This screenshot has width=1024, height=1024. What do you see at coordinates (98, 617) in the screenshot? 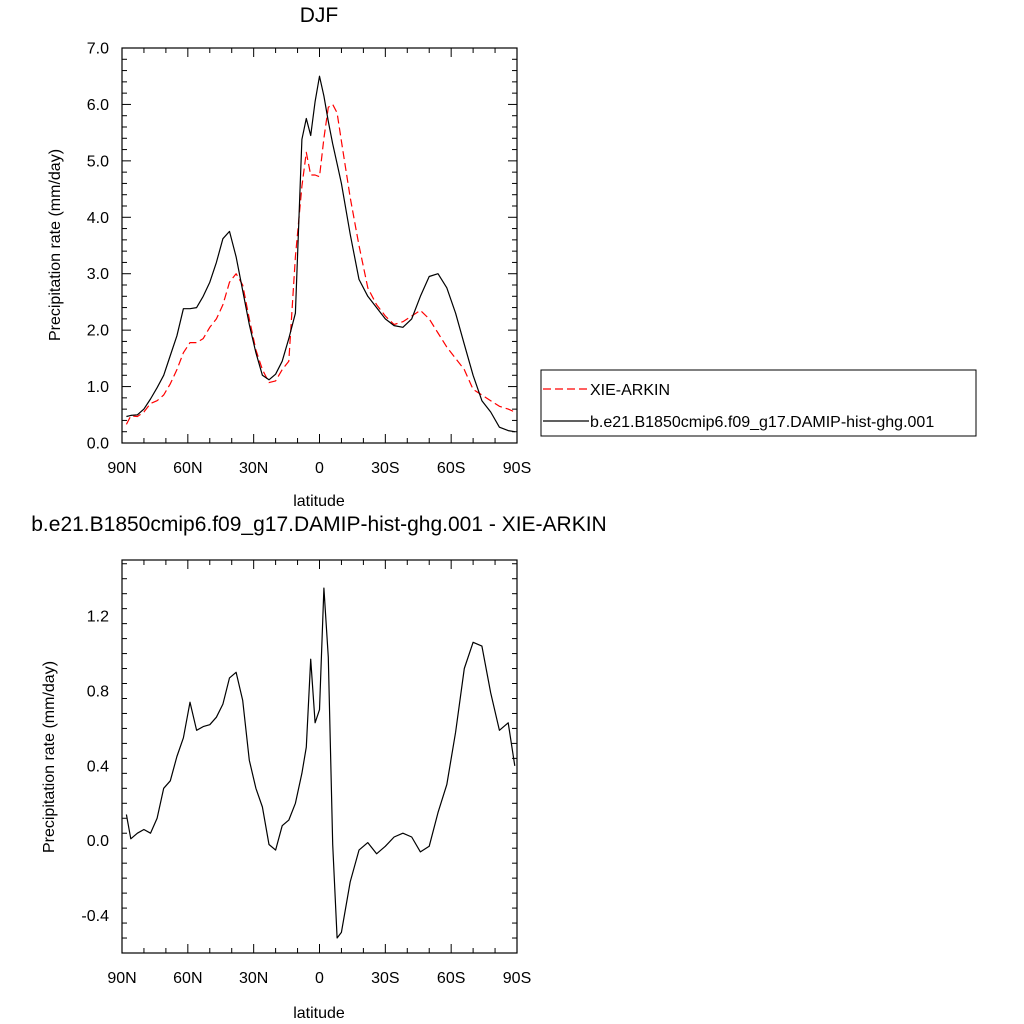
I see `y-tick-label: 1.2` at bounding box center [98, 617].